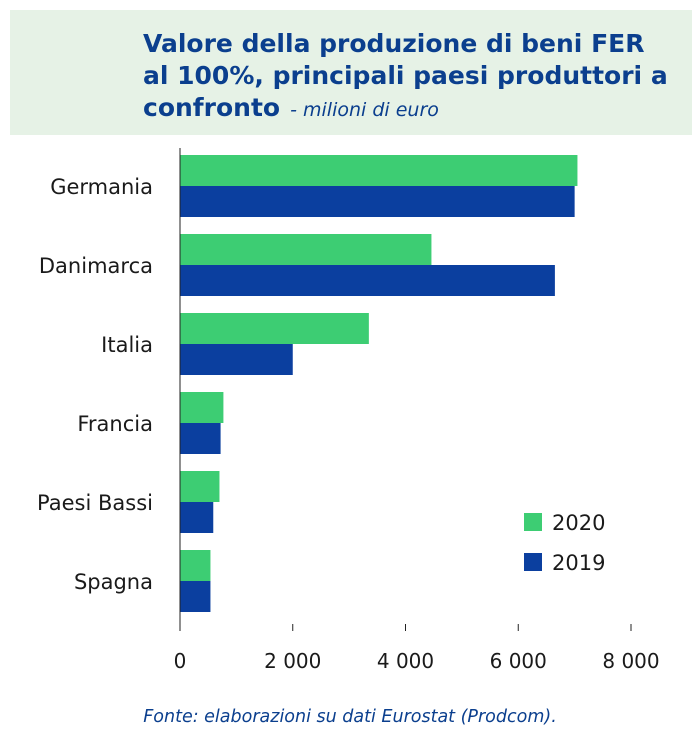 This screenshot has width=700, height=742. I want to click on legend-label-2020: 2020, so click(578, 523).